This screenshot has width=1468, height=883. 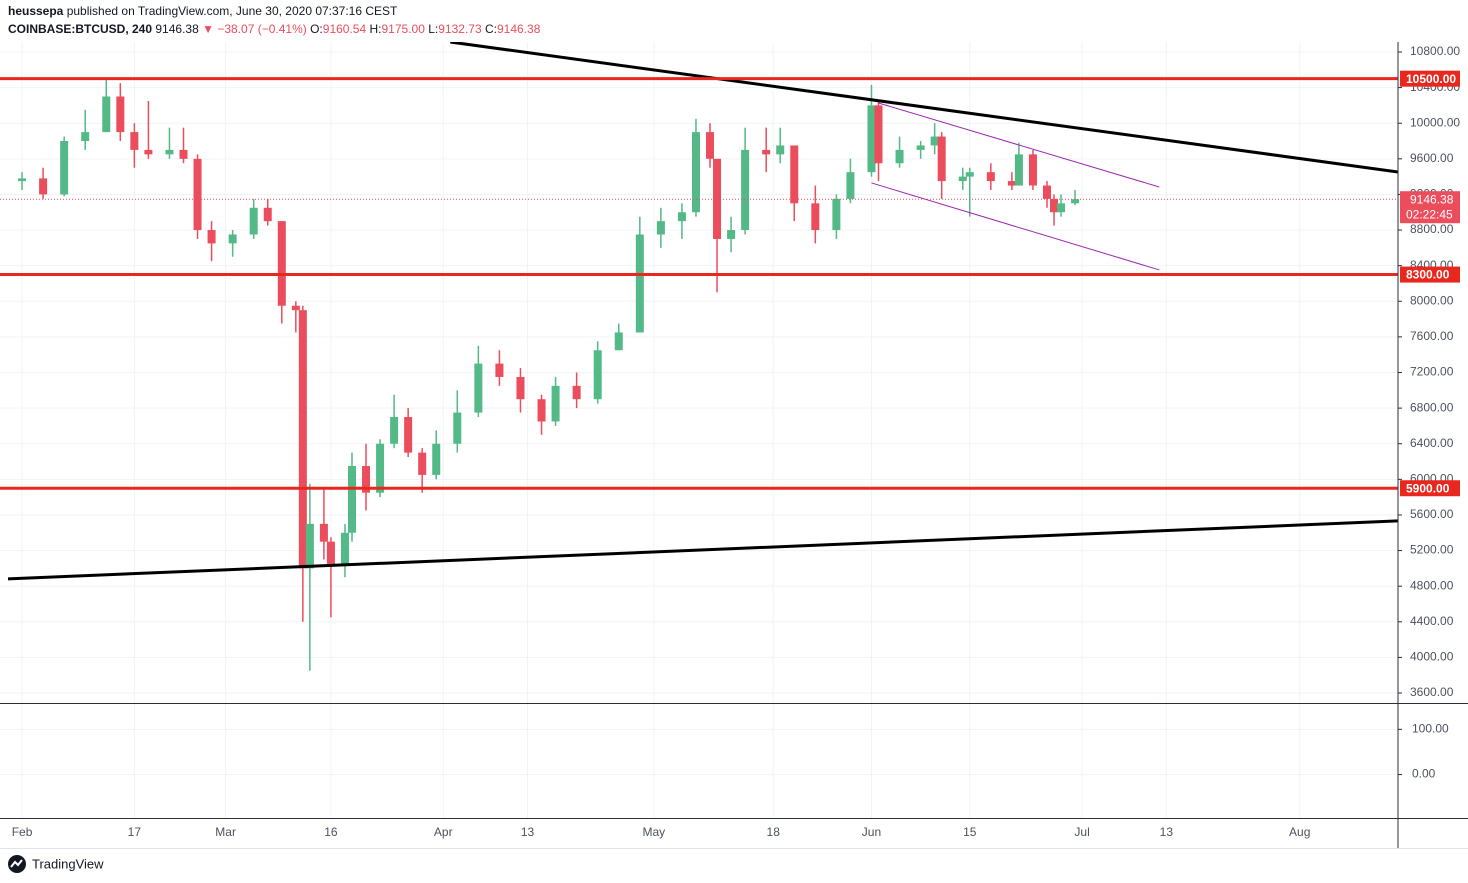 What do you see at coordinates (970, 832) in the screenshot?
I see `x-tick-label: 15` at bounding box center [970, 832].